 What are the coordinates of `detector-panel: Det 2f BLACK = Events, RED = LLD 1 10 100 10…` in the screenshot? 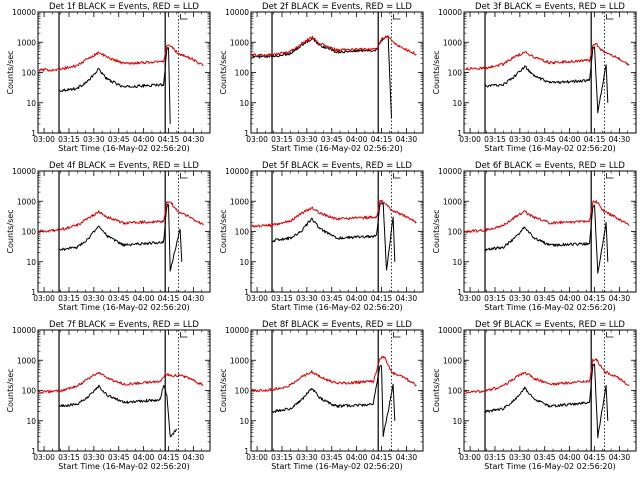 It's located at (321, 77).